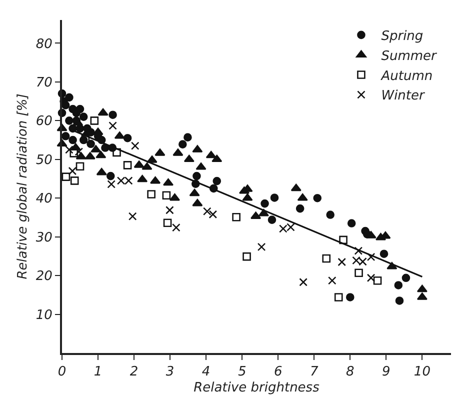 Image resolution: width=463 pixels, height=411 pixels. What do you see at coordinates (44, 122) in the screenshot?
I see `y-tick-label: 60` at bounding box center [44, 122].